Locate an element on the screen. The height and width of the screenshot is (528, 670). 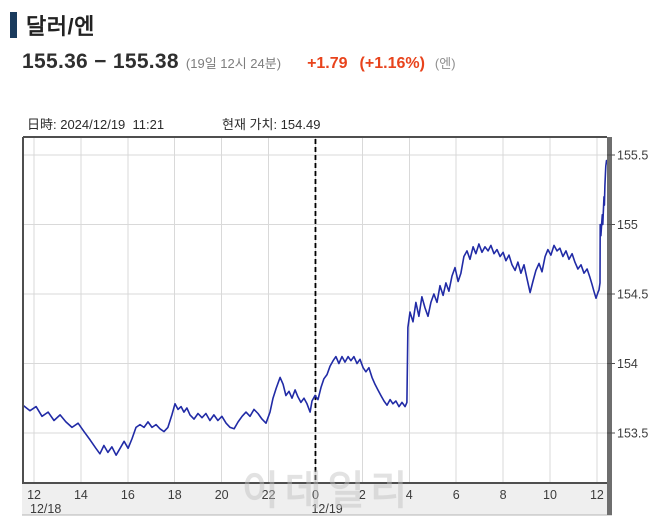
x-axis-date-label: 12/19 is located at coordinates (326, 509).